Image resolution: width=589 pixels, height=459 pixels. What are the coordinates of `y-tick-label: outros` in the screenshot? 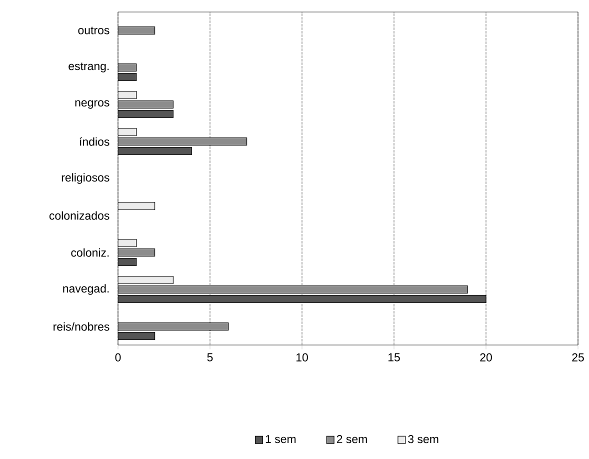 It's located at (94, 30).